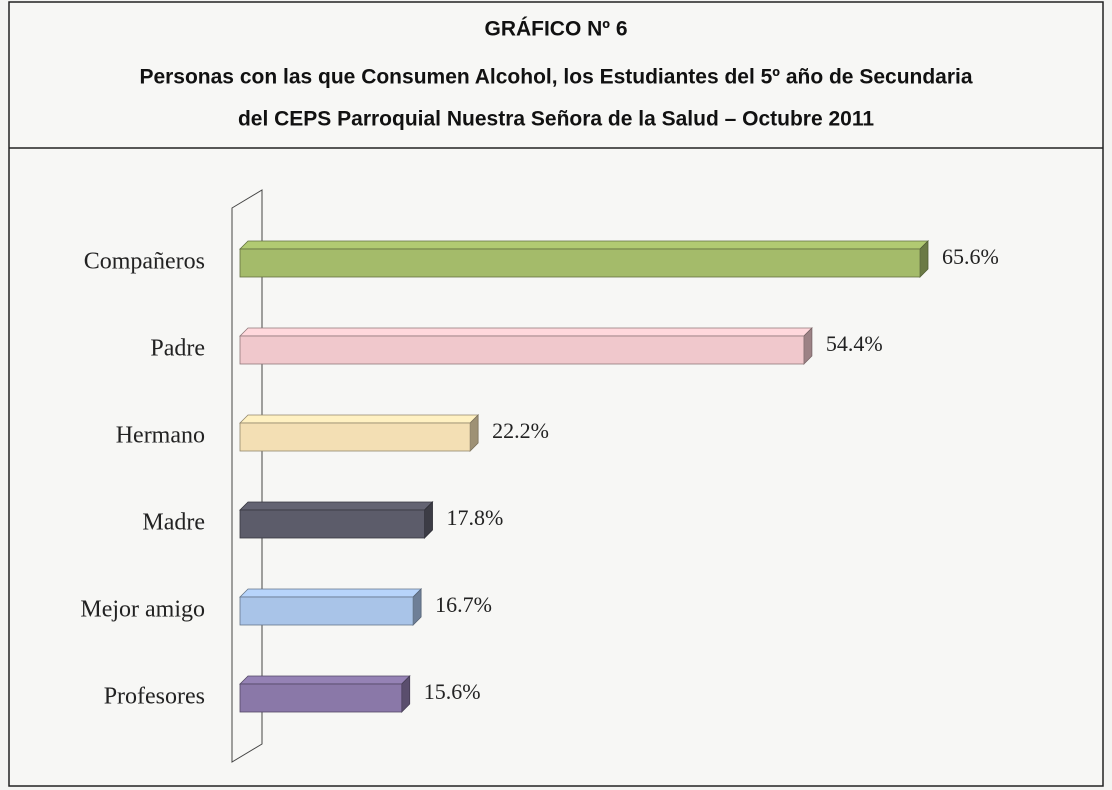 This screenshot has width=1112, height=790. I want to click on value-label: 54.4%, so click(854, 343).